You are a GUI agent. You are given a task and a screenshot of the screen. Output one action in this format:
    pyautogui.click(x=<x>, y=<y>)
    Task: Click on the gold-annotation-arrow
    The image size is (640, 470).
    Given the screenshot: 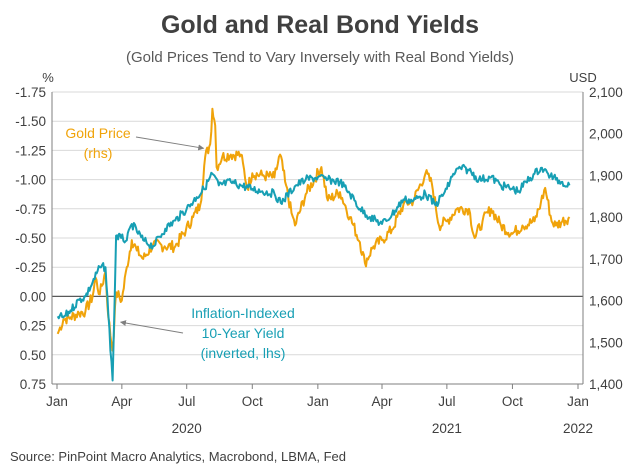 What is the action you would take?
    pyautogui.click(x=170, y=143)
    